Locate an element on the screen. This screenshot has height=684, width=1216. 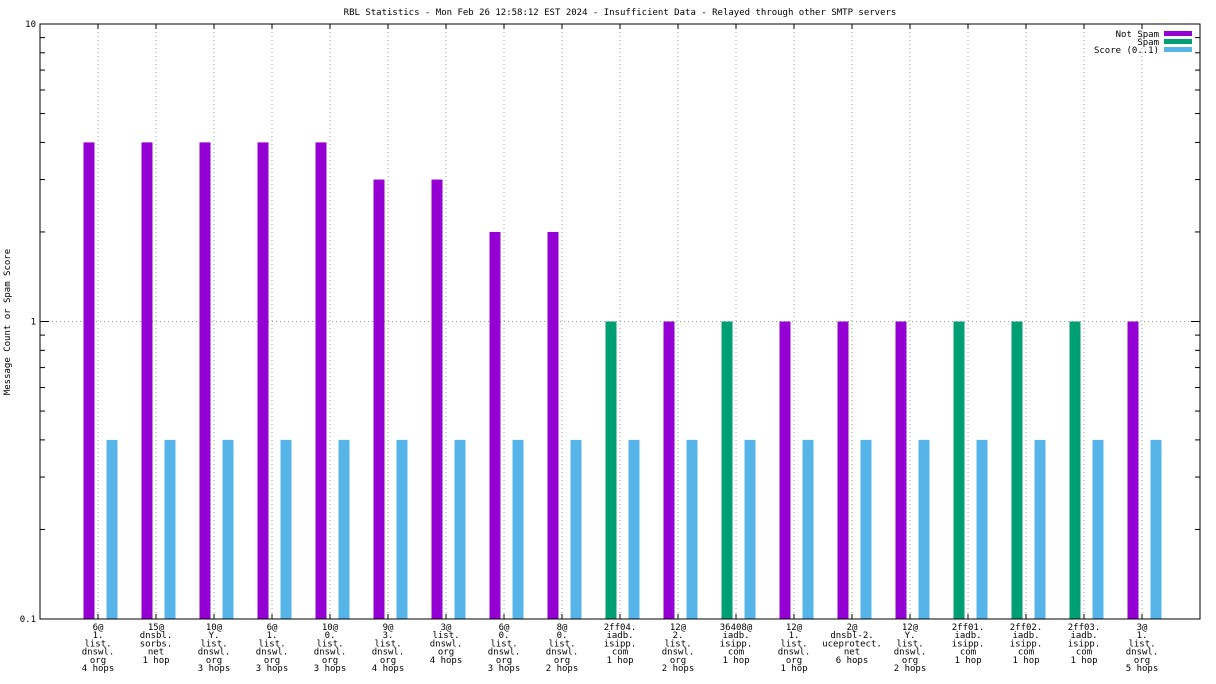
x-tick-label-line: dnsbl-2. is located at coordinates (851, 636).